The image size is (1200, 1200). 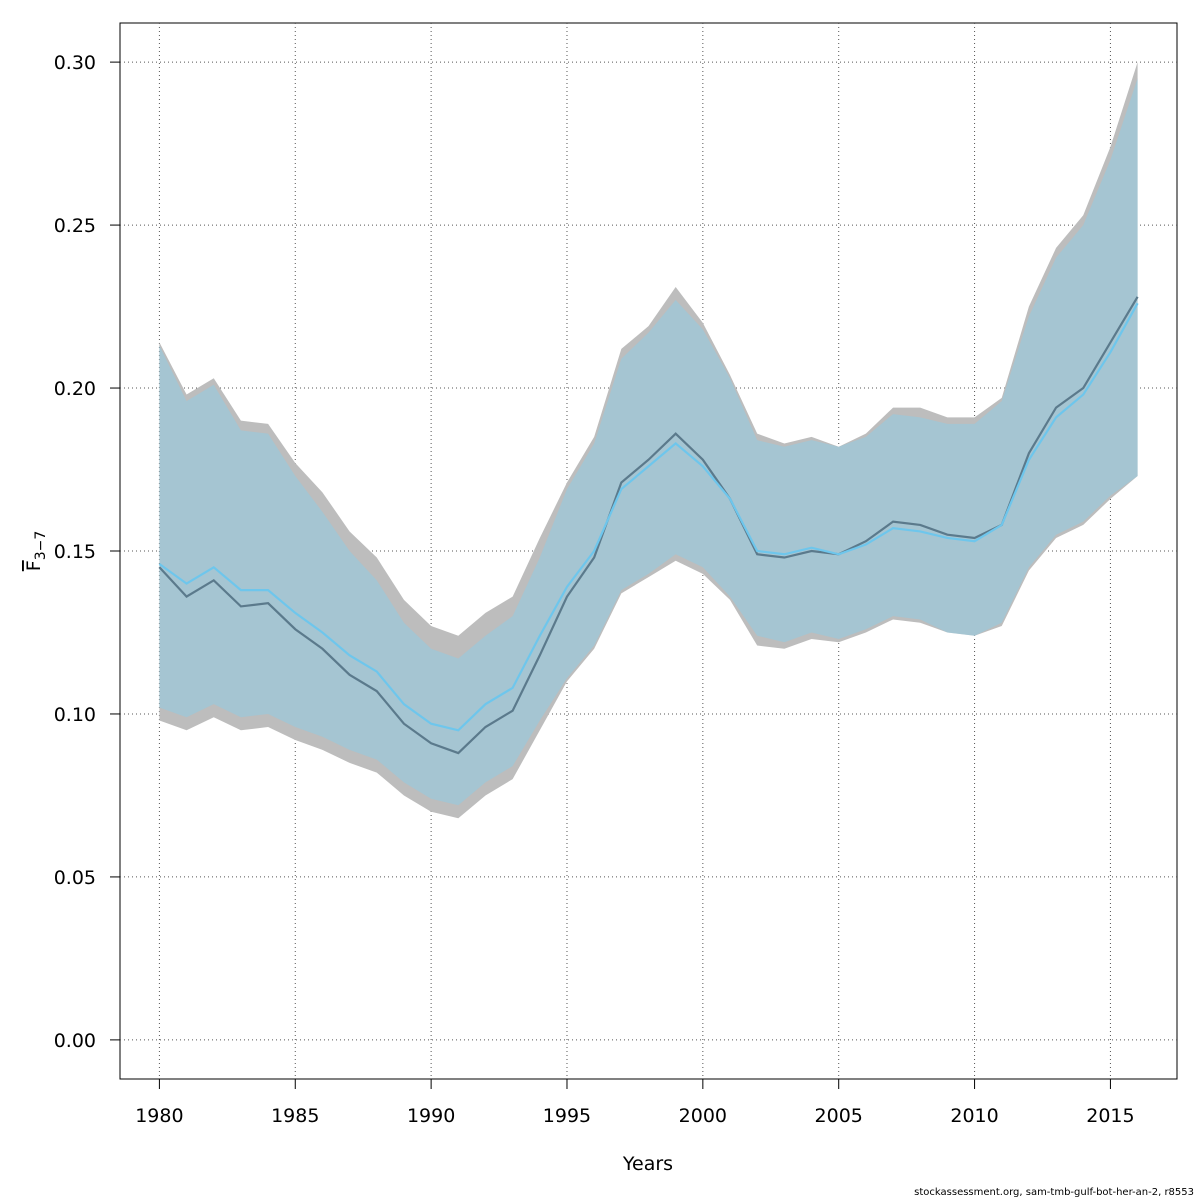 I want to click on y-tick-label: 0.05, so click(x=75, y=878).